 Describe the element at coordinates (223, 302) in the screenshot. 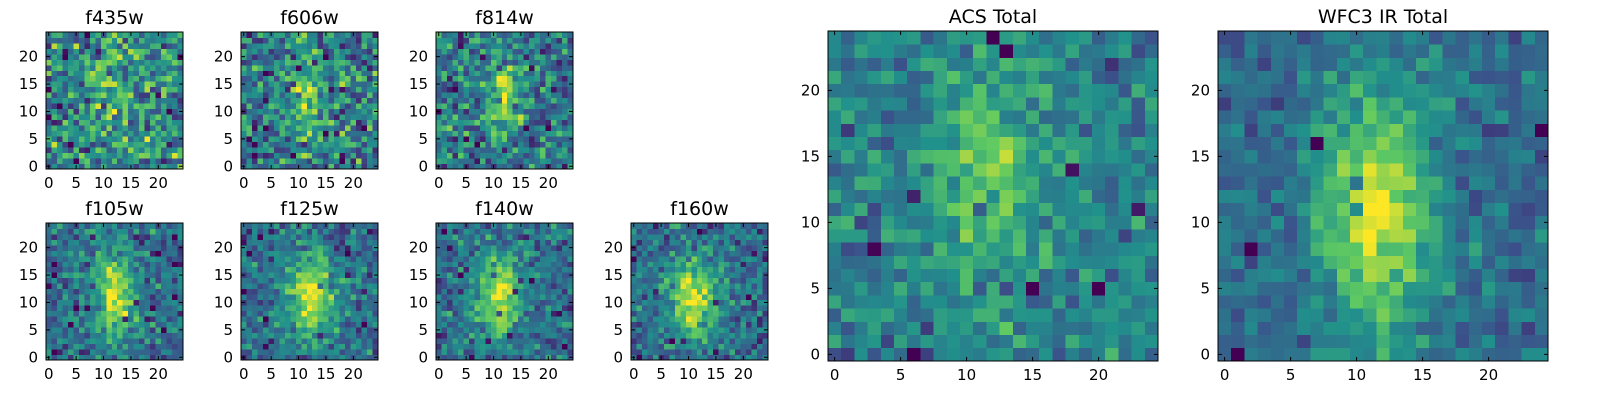

I see `y-tick-label: 10` at that location.